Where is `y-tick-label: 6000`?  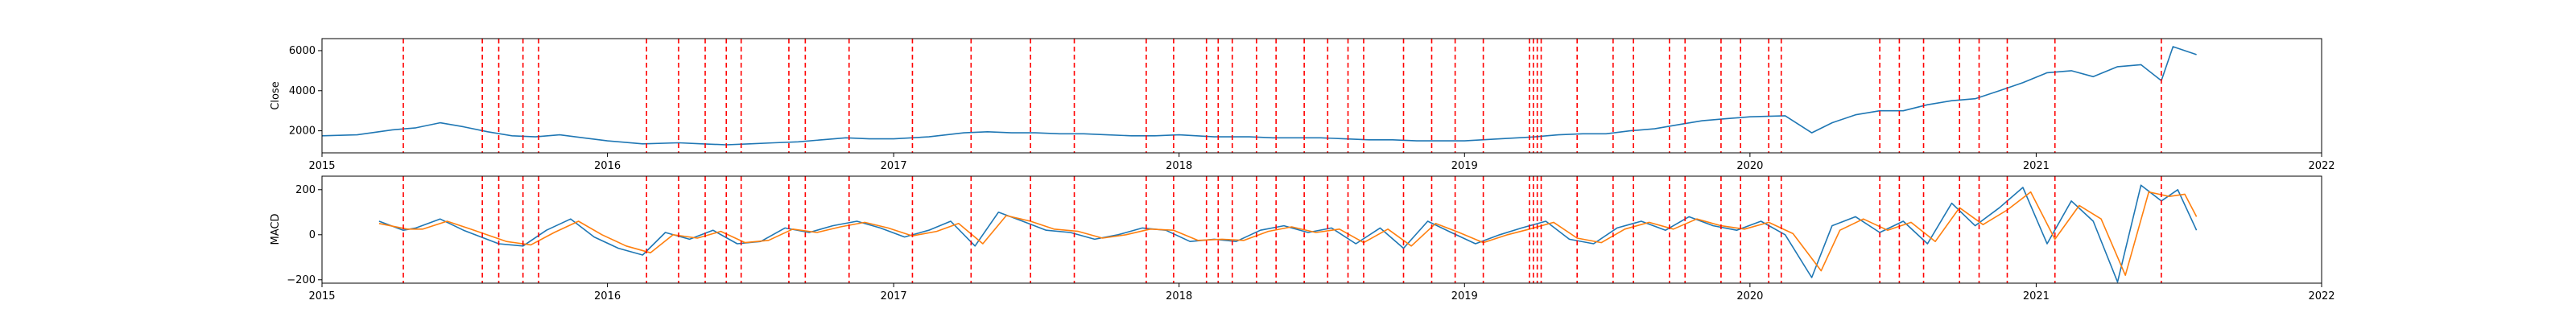 y-tick-label: 6000 is located at coordinates (302, 51).